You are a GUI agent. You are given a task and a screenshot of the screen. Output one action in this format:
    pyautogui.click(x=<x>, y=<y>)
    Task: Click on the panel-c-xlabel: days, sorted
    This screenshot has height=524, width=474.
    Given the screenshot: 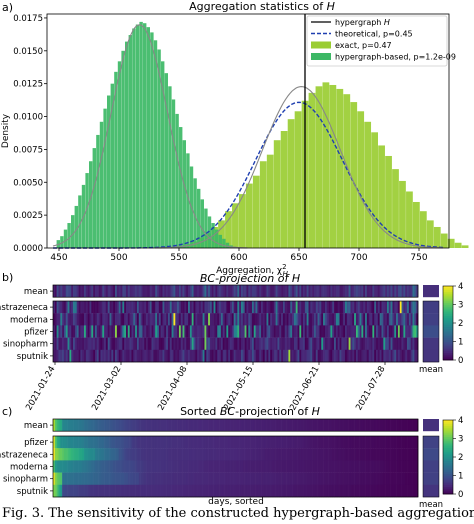 What is the action you would take?
    pyautogui.click(x=236, y=502)
    